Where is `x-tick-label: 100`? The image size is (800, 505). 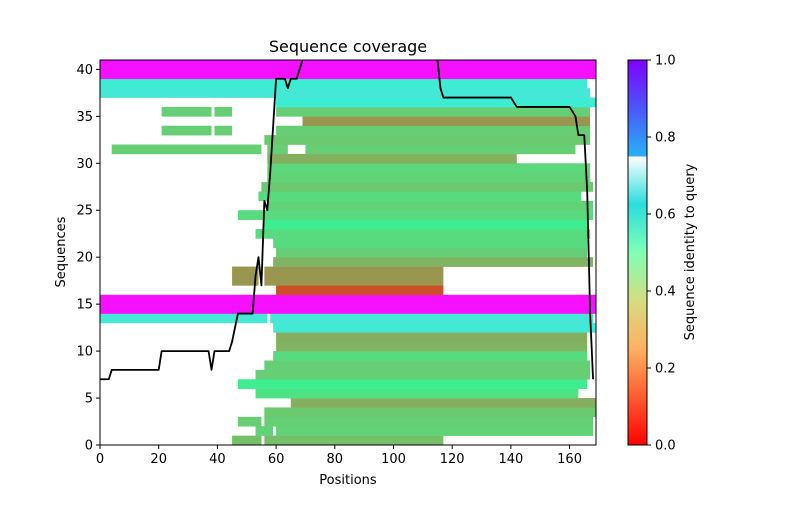 x-tick-label: 100 is located at coordinates (393, 459).